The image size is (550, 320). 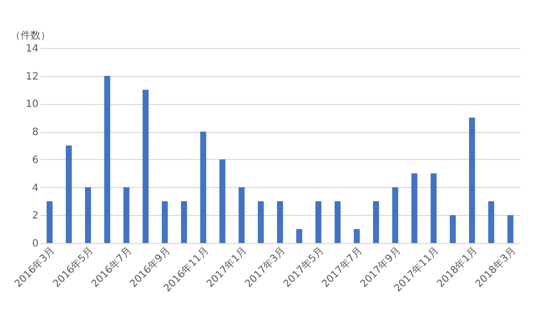 What do you see at coordinates (32, 104) in the screenshot?
I see `y-tick-label: 10` at bounding box center [32, 104].